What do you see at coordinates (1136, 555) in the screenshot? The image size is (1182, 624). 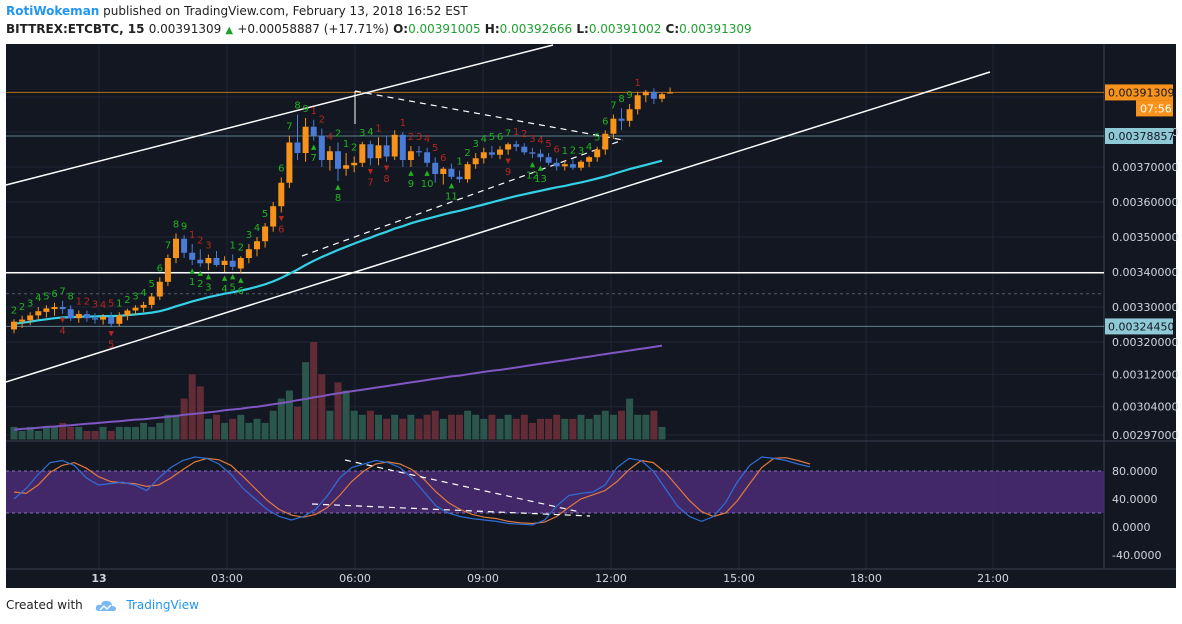 I see `stoch-tick-label: -40.0000` at bounding box center [1136, 555].